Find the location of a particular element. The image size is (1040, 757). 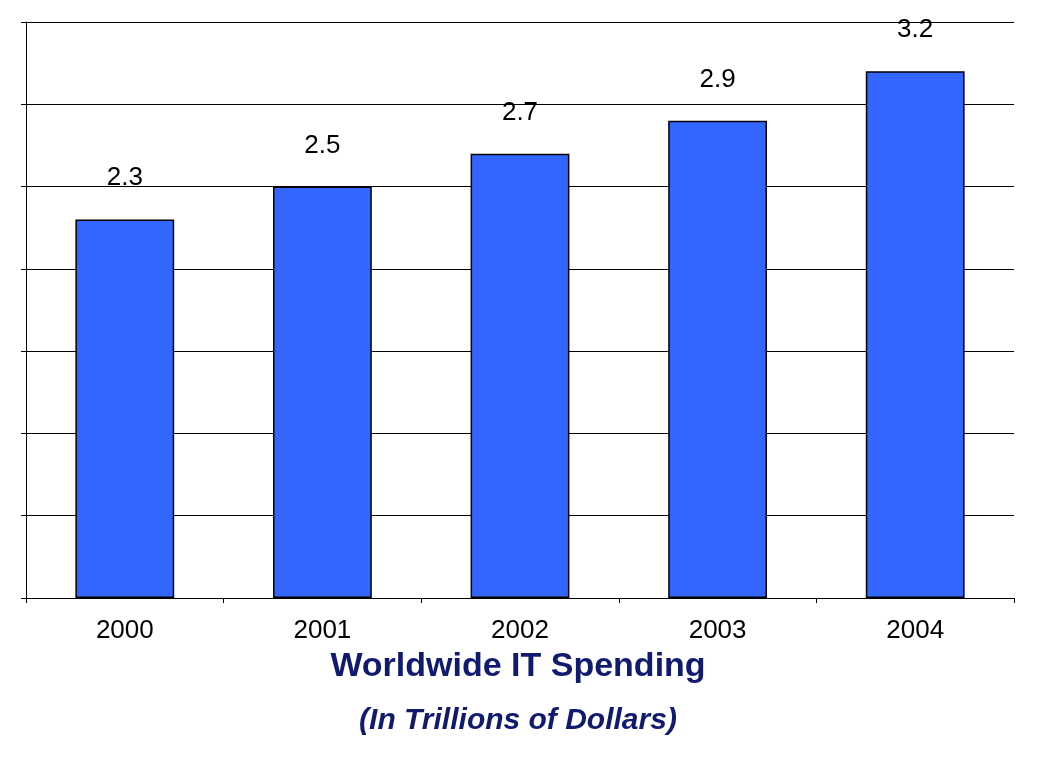

data-label: 2.5 is located at coordinates (322, 143).